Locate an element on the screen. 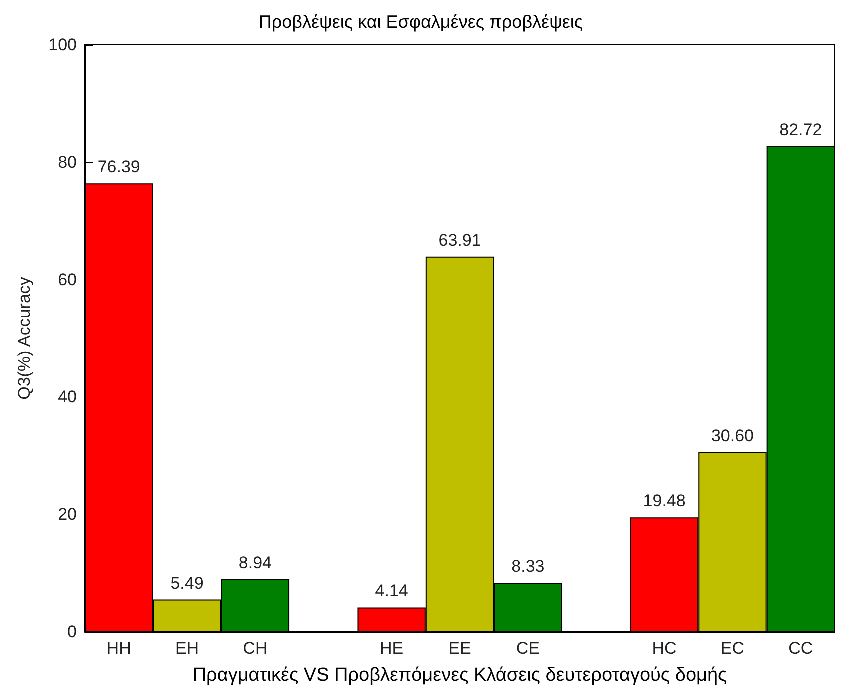 The height and width of the screenshot is (690, 842). x-tick-label: HE is located at coordinates (392, 648).